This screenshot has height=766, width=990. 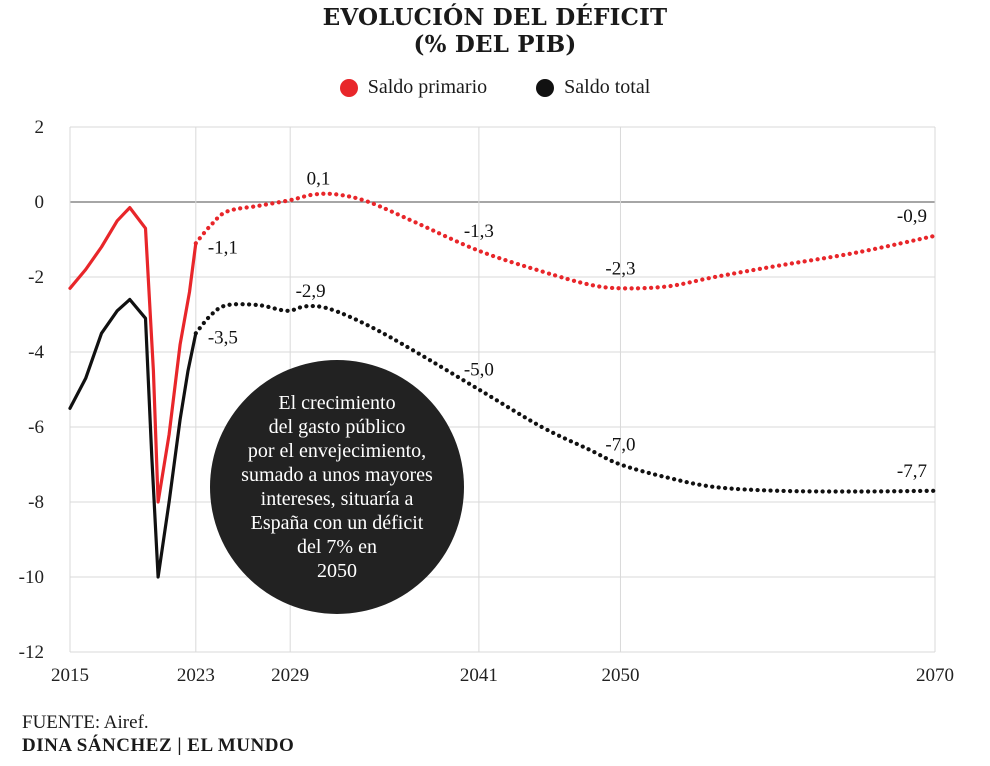 I want to click on x-tick-label: 2041, so click(x=479, y=675).